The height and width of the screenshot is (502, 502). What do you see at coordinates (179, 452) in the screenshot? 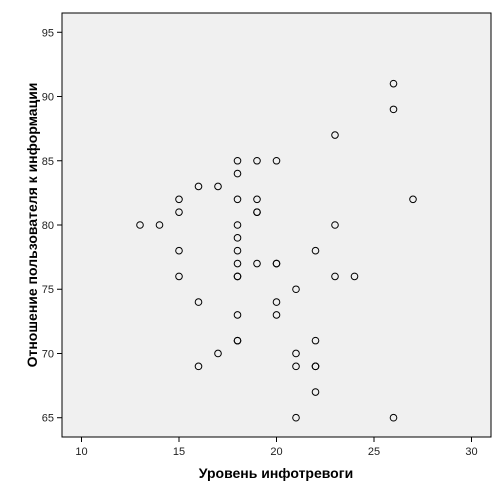
I see `x-tick-label: 15` at bounding box center [179, 452].